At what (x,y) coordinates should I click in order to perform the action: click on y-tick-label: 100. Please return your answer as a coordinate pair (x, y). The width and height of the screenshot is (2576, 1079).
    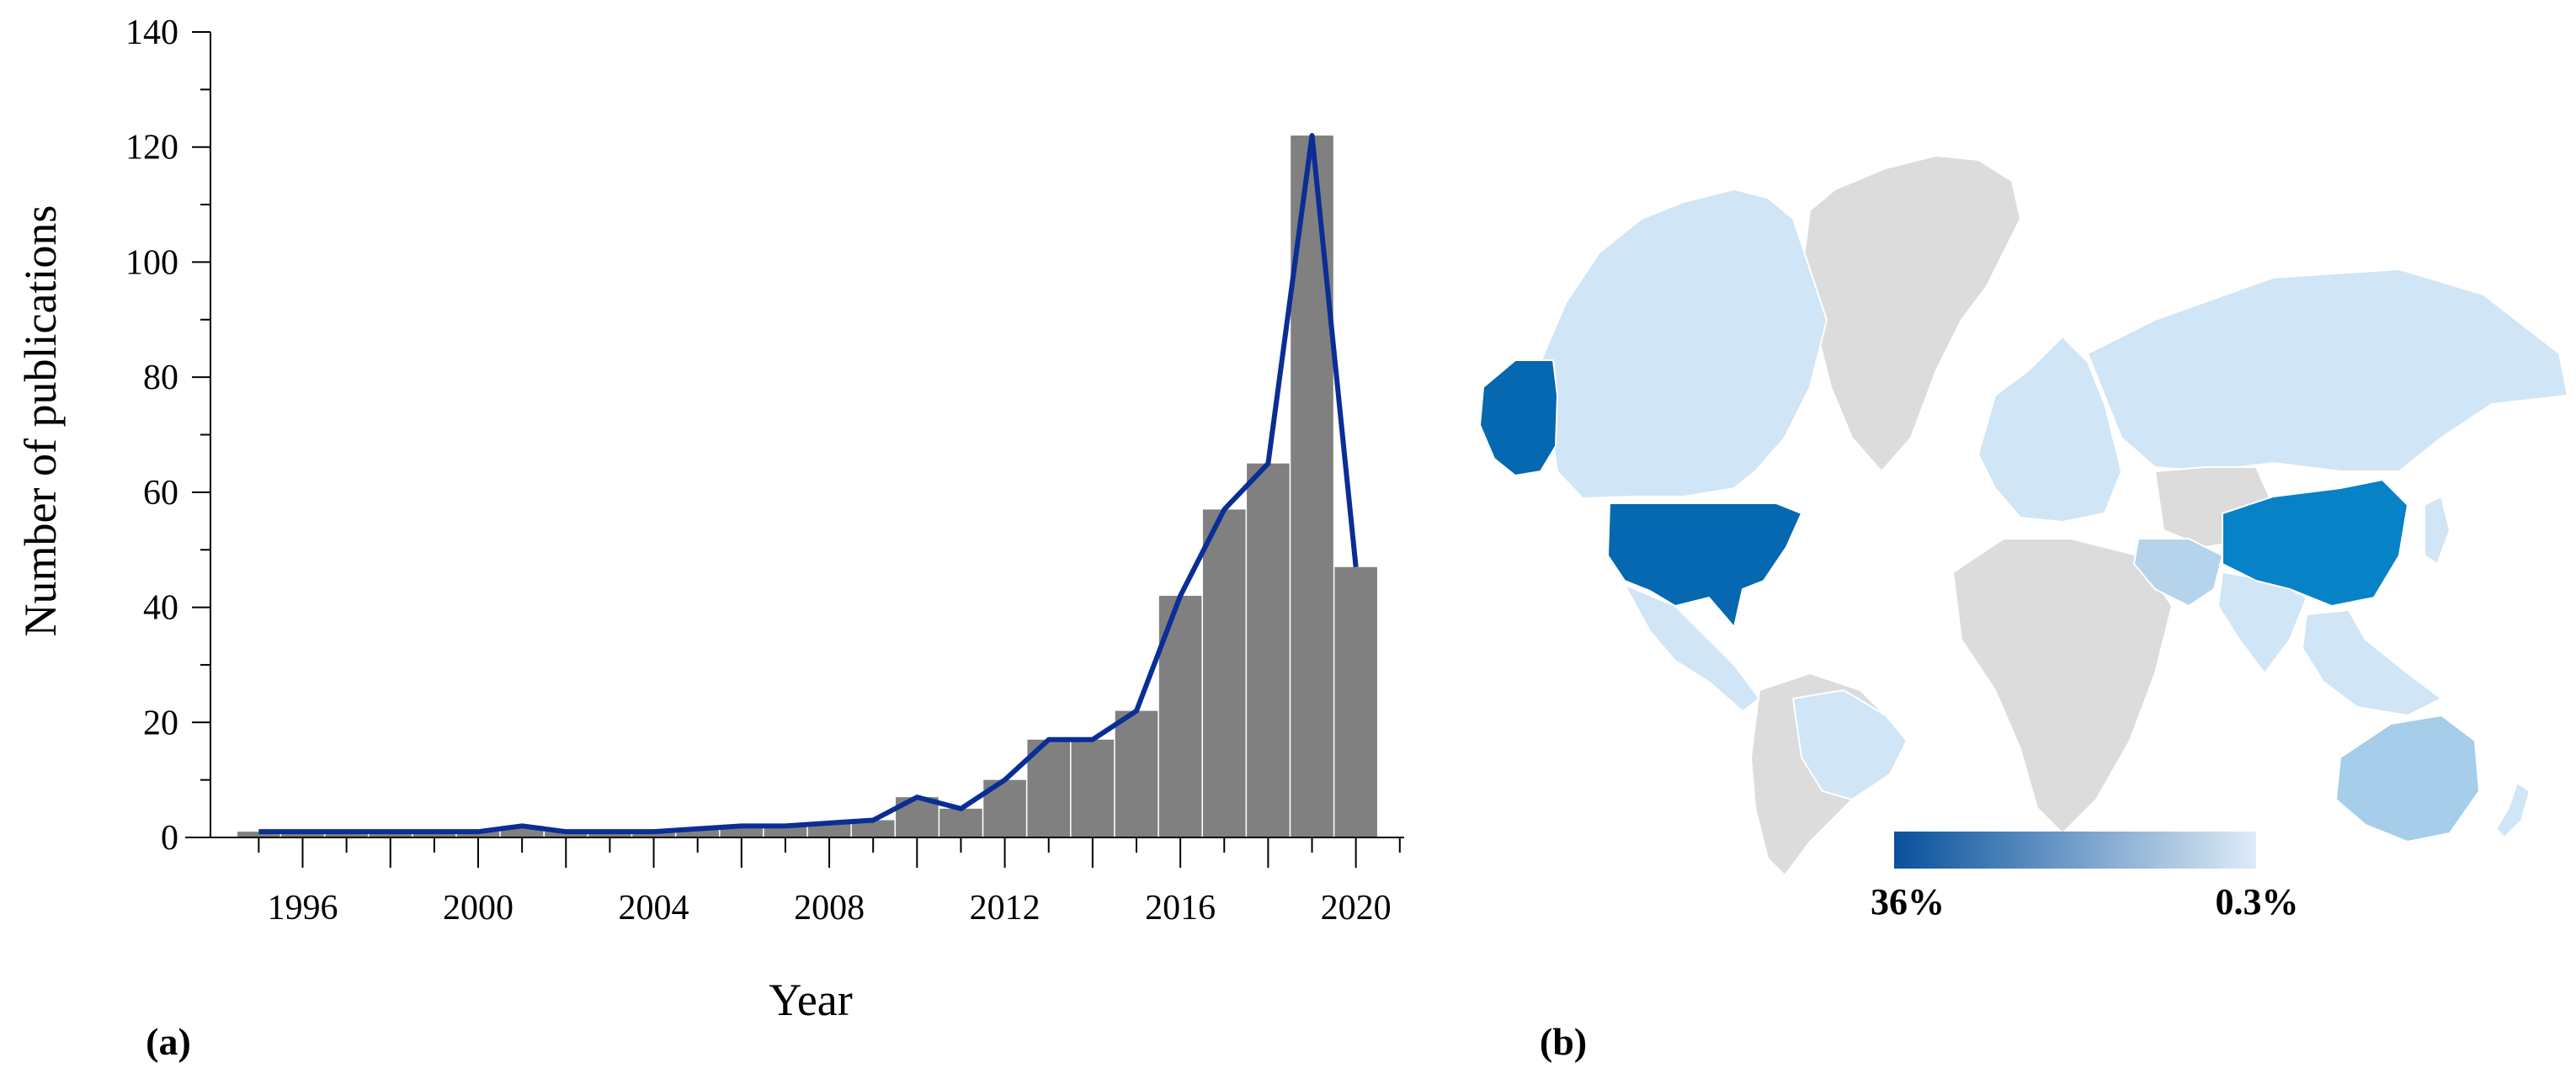
    Looking at the image, I should click on (151, 262).